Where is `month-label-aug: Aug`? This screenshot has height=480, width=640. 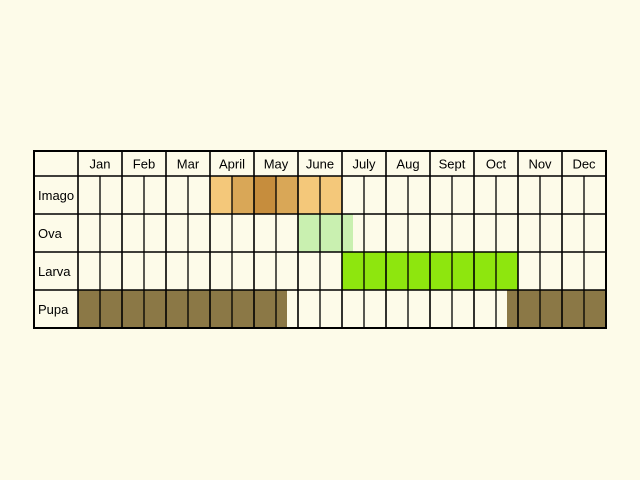 month-label-aug: Aug is located at coordinates (407, 164).